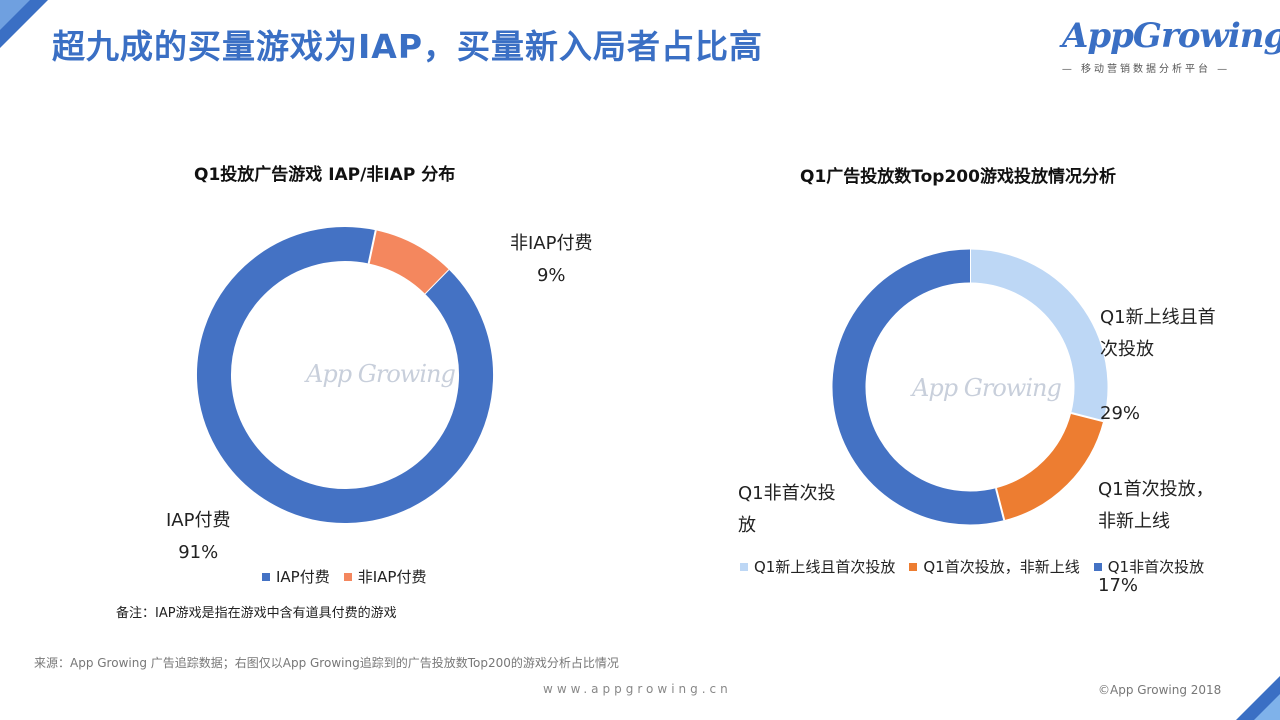  What do you see at coordinates (551, 275) in the screenshot?
I see `slice-label-non-iap-value: 9%` at bounding box center [551, 275].